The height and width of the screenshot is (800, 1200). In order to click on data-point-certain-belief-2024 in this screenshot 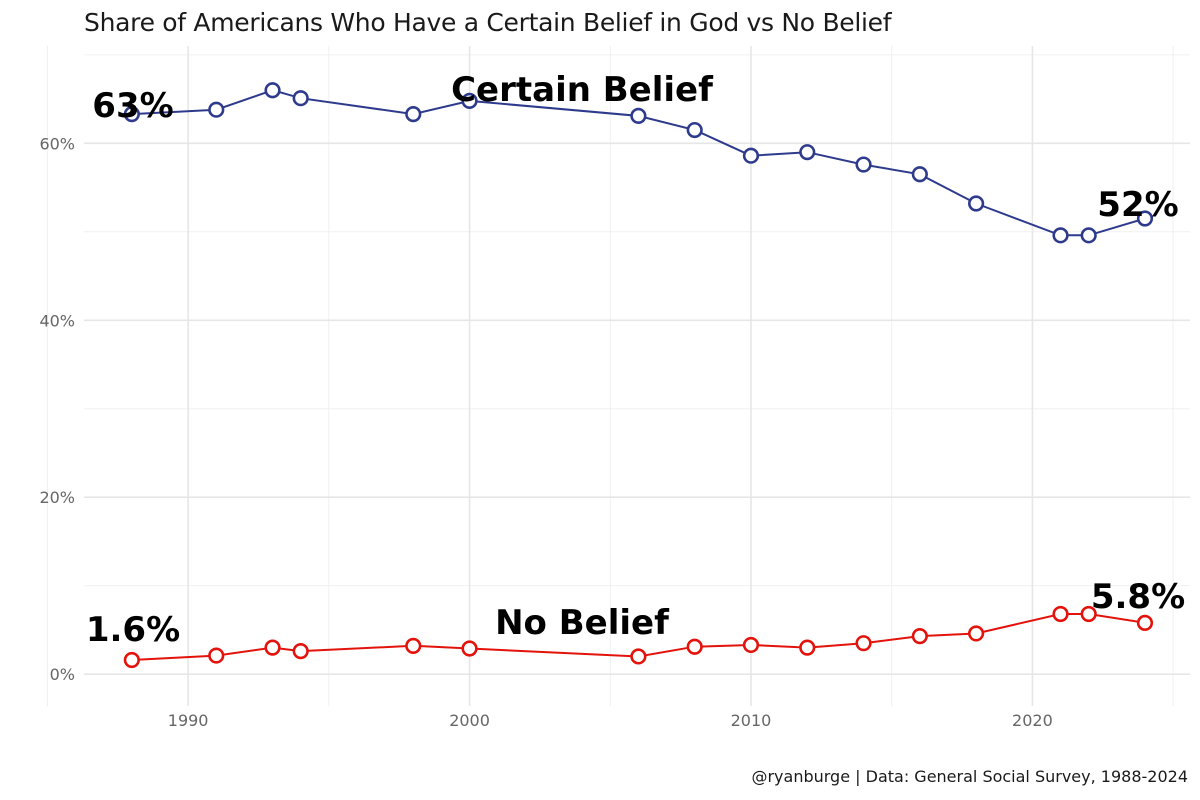, I will do `click(1145, 218)`.